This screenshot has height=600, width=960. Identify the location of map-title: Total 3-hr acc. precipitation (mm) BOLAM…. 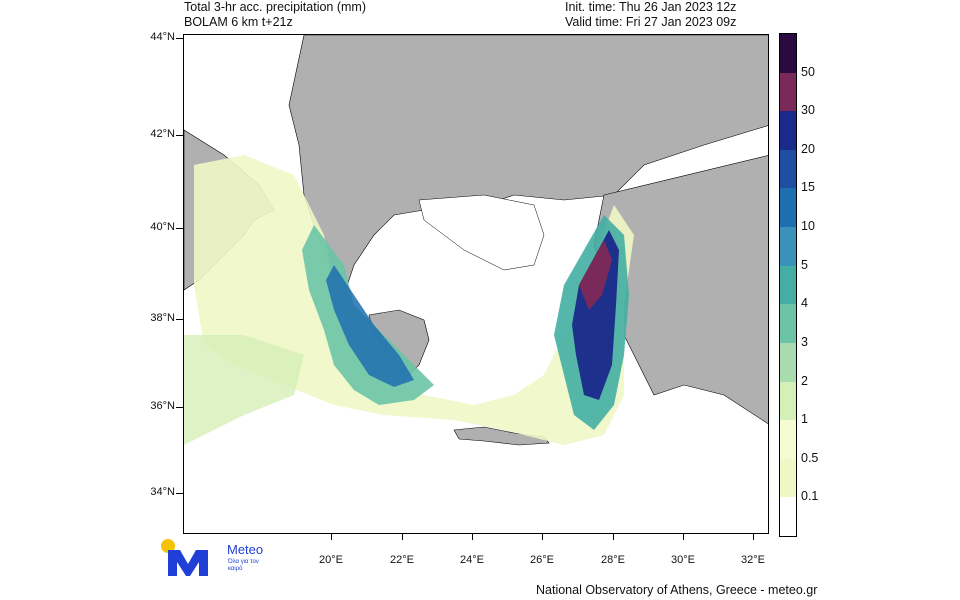
(275, 15).